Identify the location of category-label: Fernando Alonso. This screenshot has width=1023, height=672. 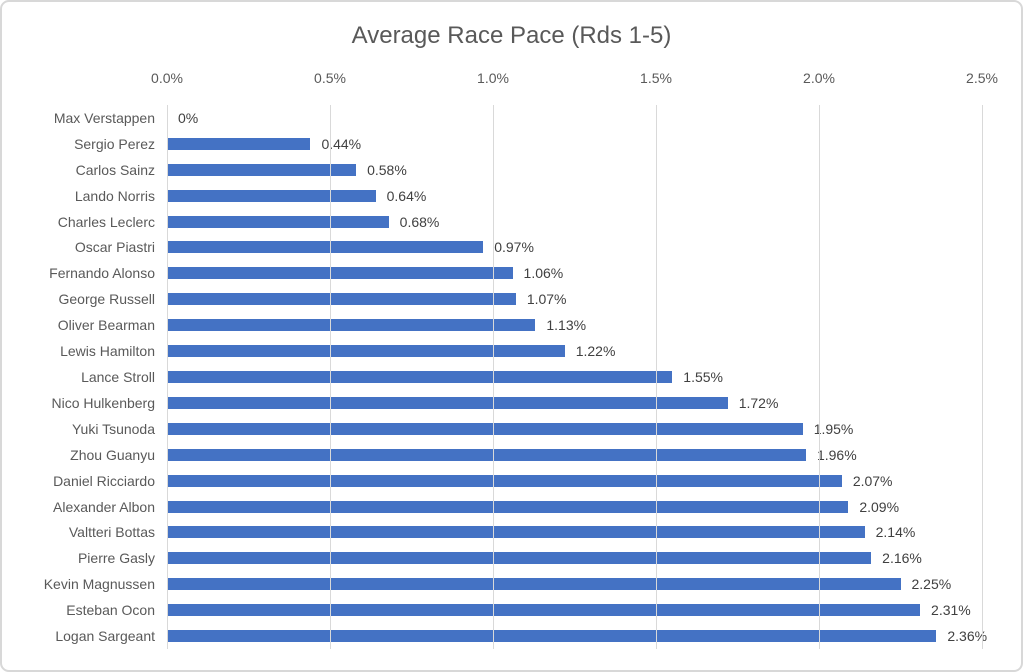
(102, 273).